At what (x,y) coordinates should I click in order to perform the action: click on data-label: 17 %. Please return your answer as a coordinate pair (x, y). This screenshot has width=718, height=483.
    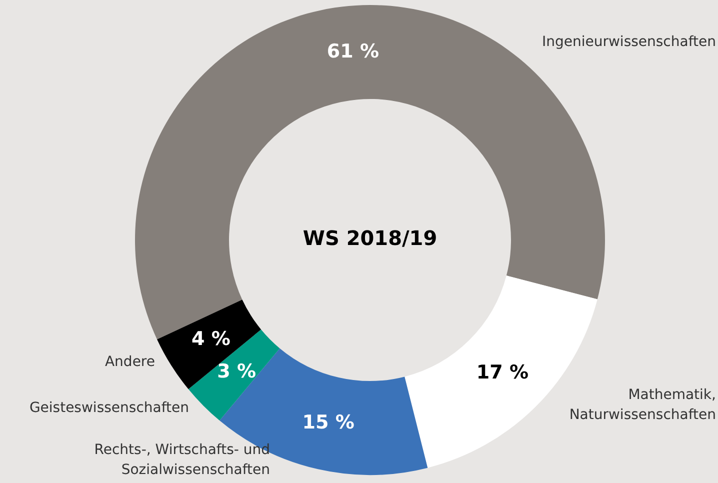
    Looking at the image, I should click on (502, 372).